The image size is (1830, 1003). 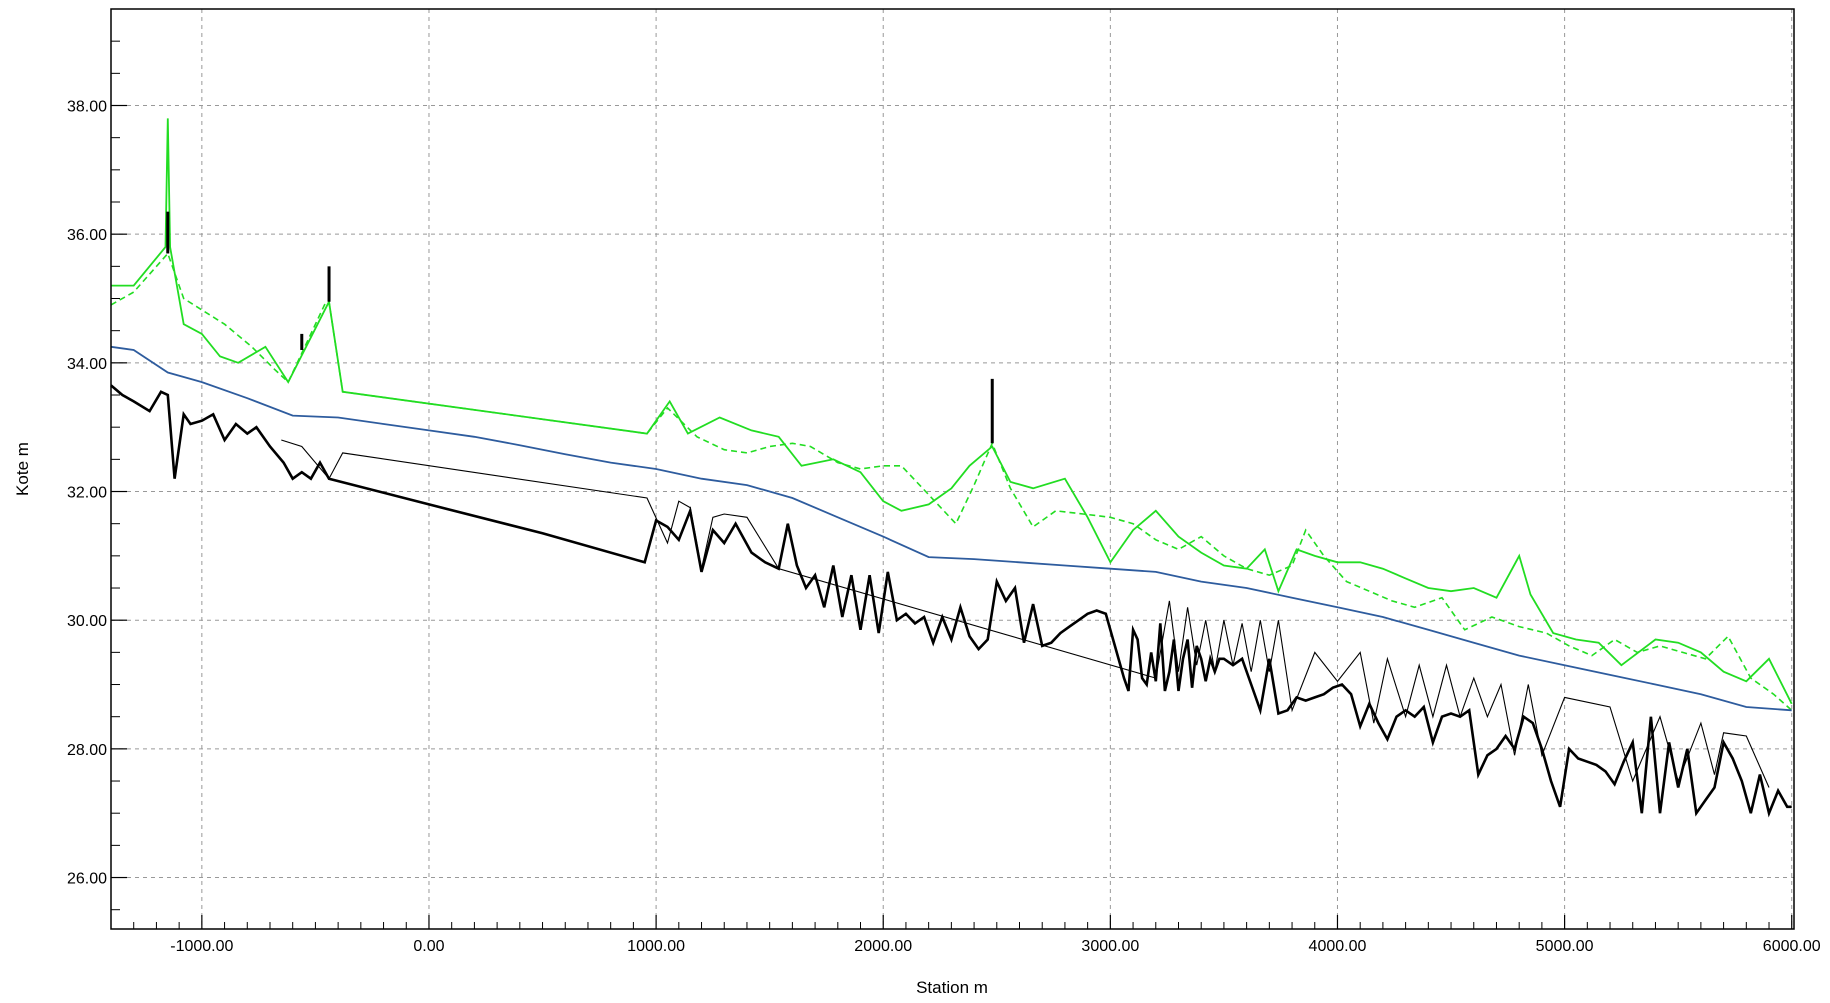 What do you see at coordinates (87, 364) in the screenshot?
I see `y-tick-label: 34.00` at bounding box center [87, 364].